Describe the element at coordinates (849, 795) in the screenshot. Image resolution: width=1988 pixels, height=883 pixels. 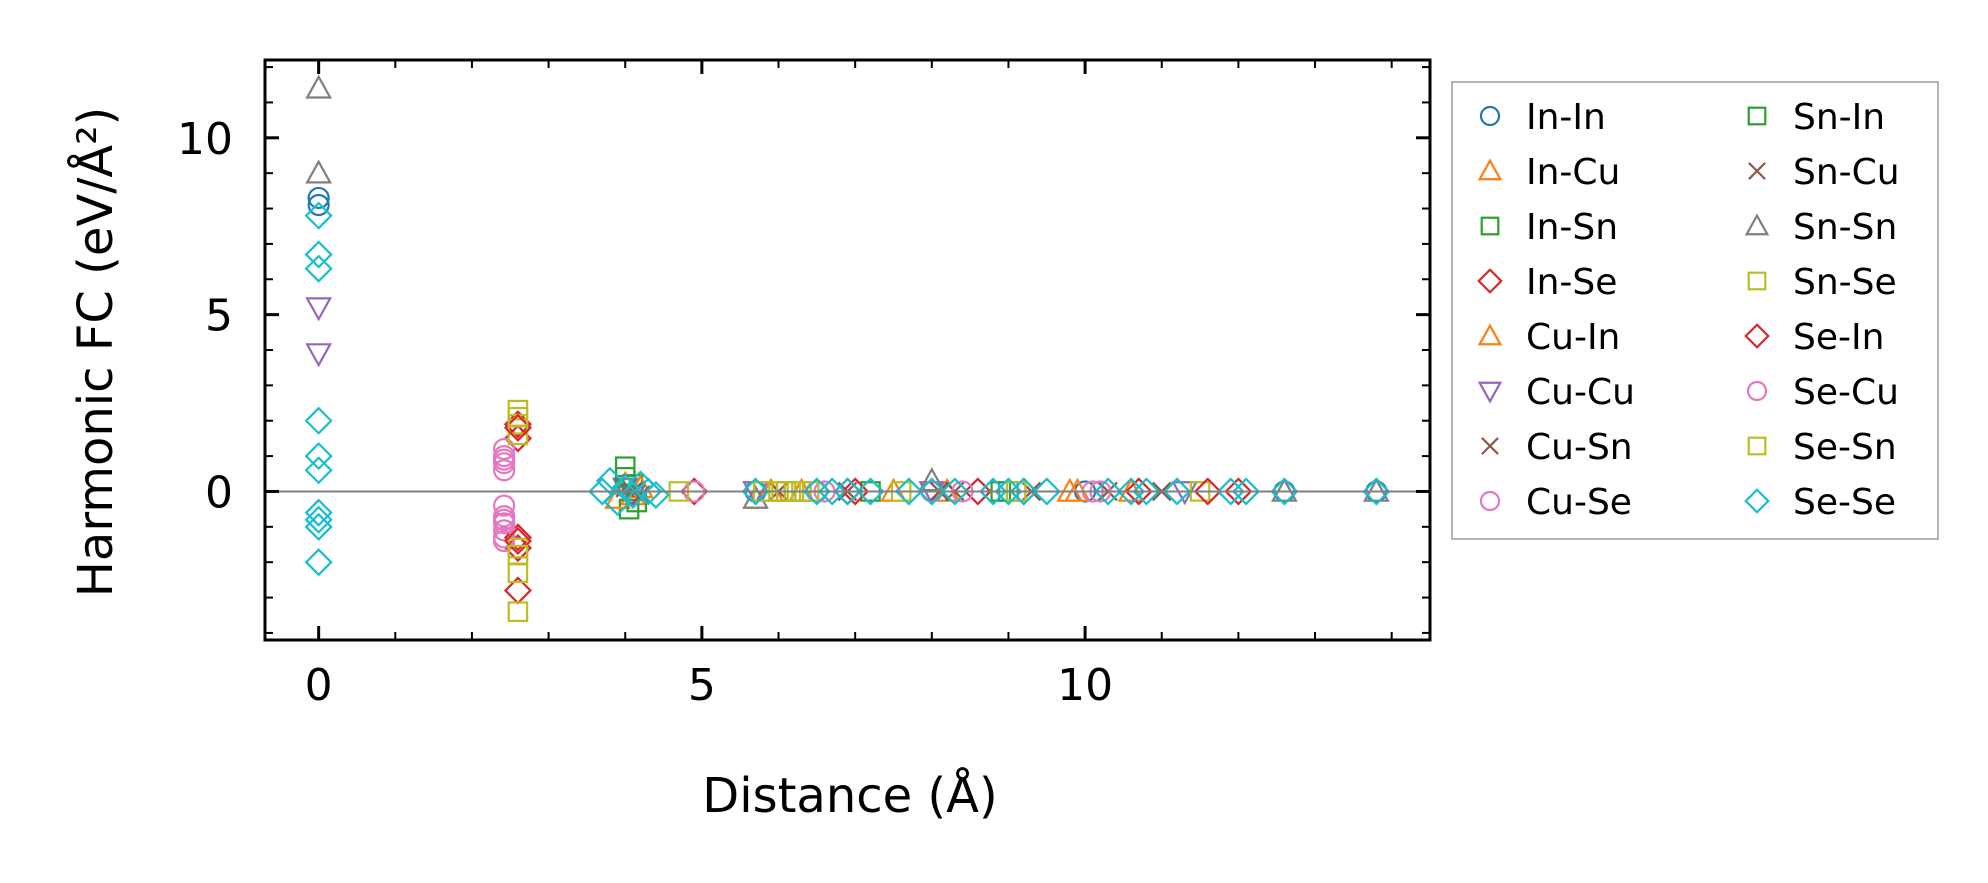
I see `x-axis-label: Distance (Å)` at that location.